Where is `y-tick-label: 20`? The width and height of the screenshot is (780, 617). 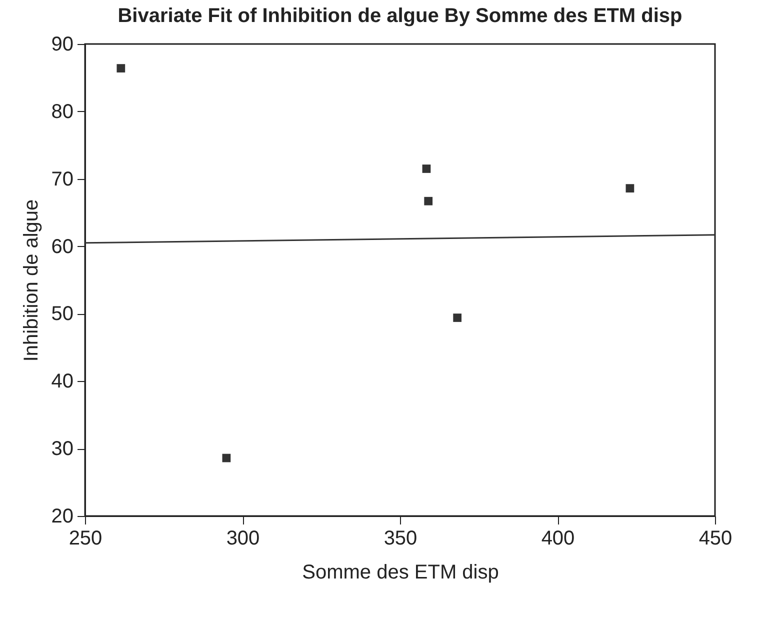
y-tick-label: 20 is located at coordinates (62, 517).